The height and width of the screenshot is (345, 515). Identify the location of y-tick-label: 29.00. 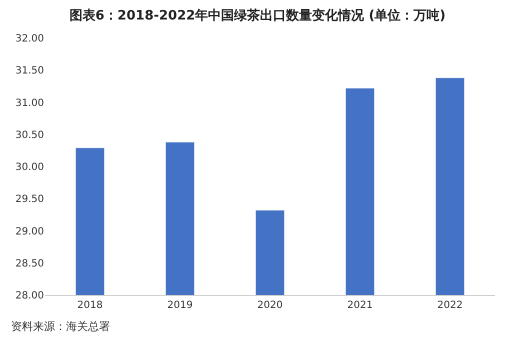
(29, 232).